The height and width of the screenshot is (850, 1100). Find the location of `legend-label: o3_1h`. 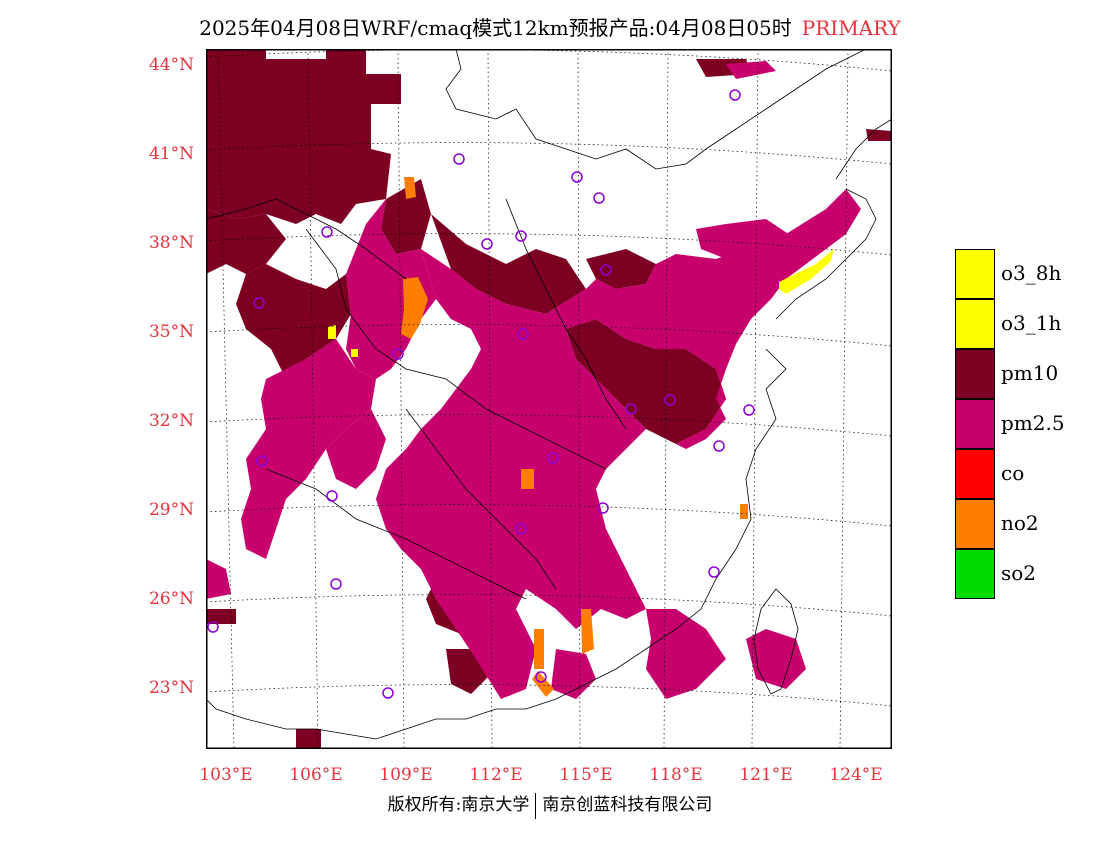

legend-label: o3_1h is located at coordinates (1031, 323).